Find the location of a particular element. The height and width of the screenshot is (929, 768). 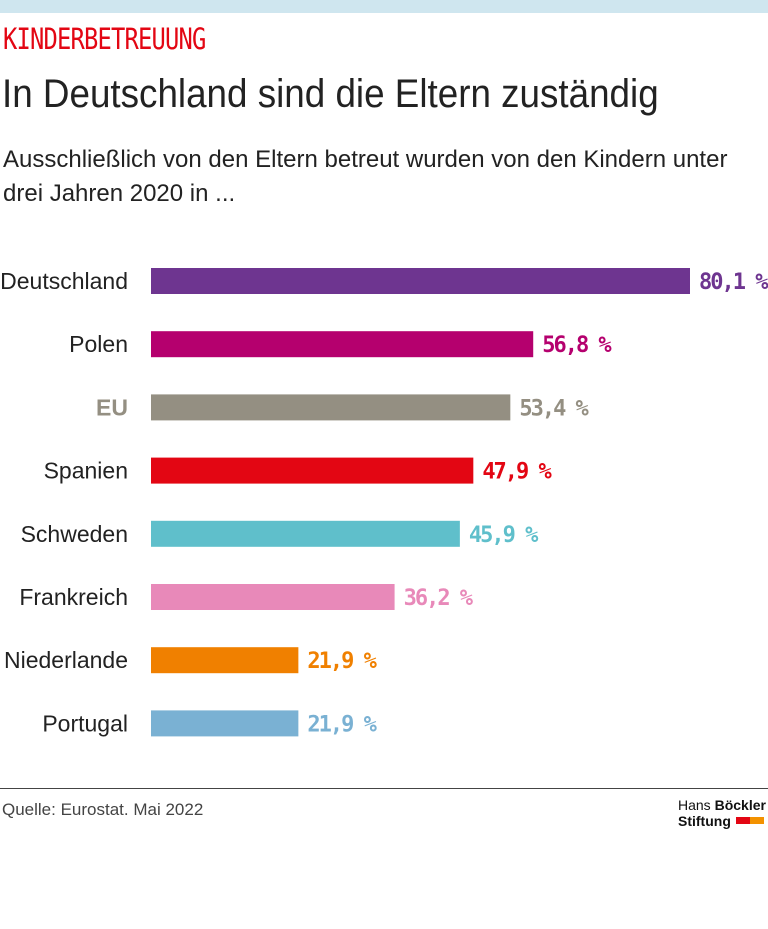

hans-boeckler-logo: Hans Böckler Stiftung is located at coordinates (722, 813).